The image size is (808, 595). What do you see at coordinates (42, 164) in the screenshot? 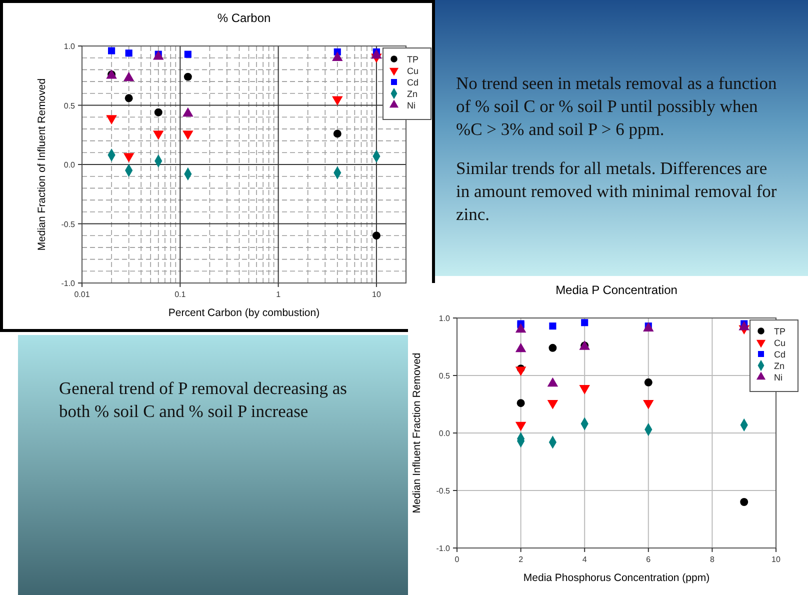
I see `y-axis-title: Median Fraction of Influent Removed` at bounding box center [42, 164].